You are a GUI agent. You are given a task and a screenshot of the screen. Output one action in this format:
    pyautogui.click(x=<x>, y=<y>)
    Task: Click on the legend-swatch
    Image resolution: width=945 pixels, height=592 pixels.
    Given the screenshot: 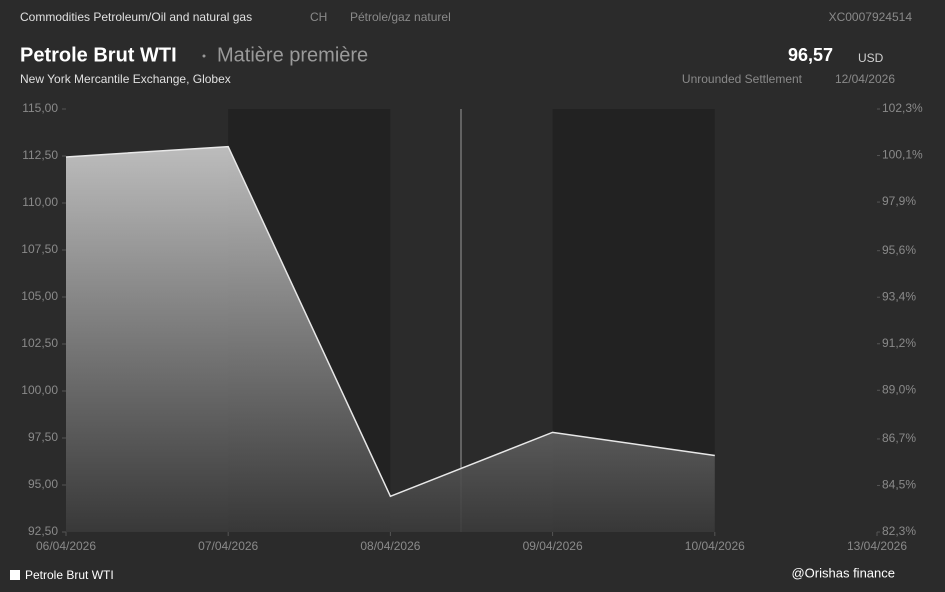 What is the action you would take?
    pyautogui.click(x=15, y=575)
    